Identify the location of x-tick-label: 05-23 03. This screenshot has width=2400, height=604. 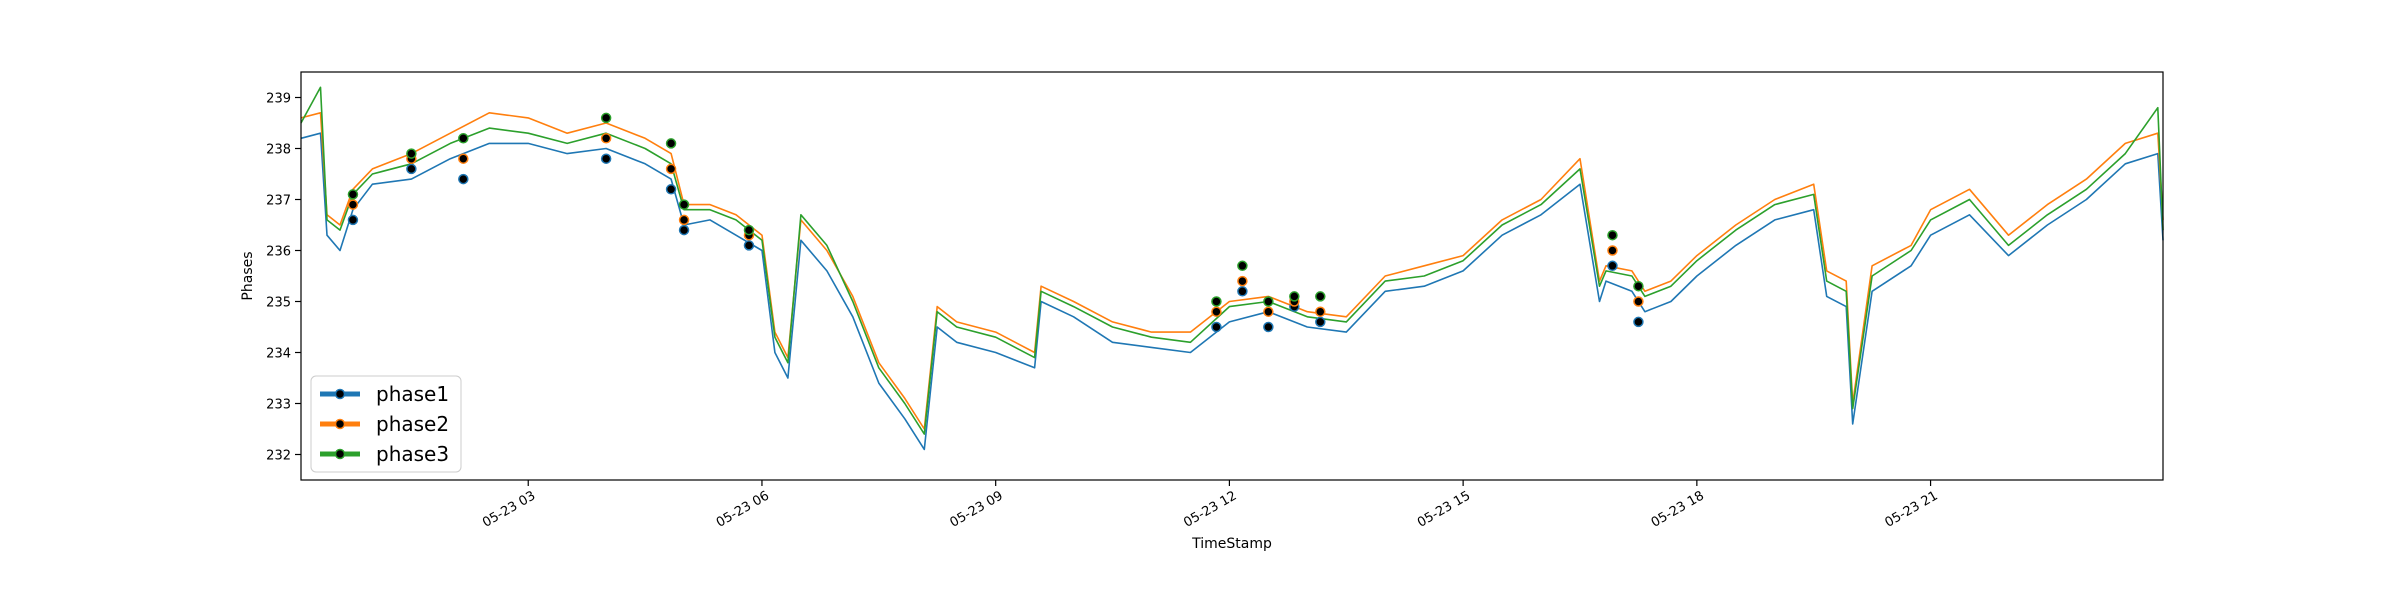
(509, 509).